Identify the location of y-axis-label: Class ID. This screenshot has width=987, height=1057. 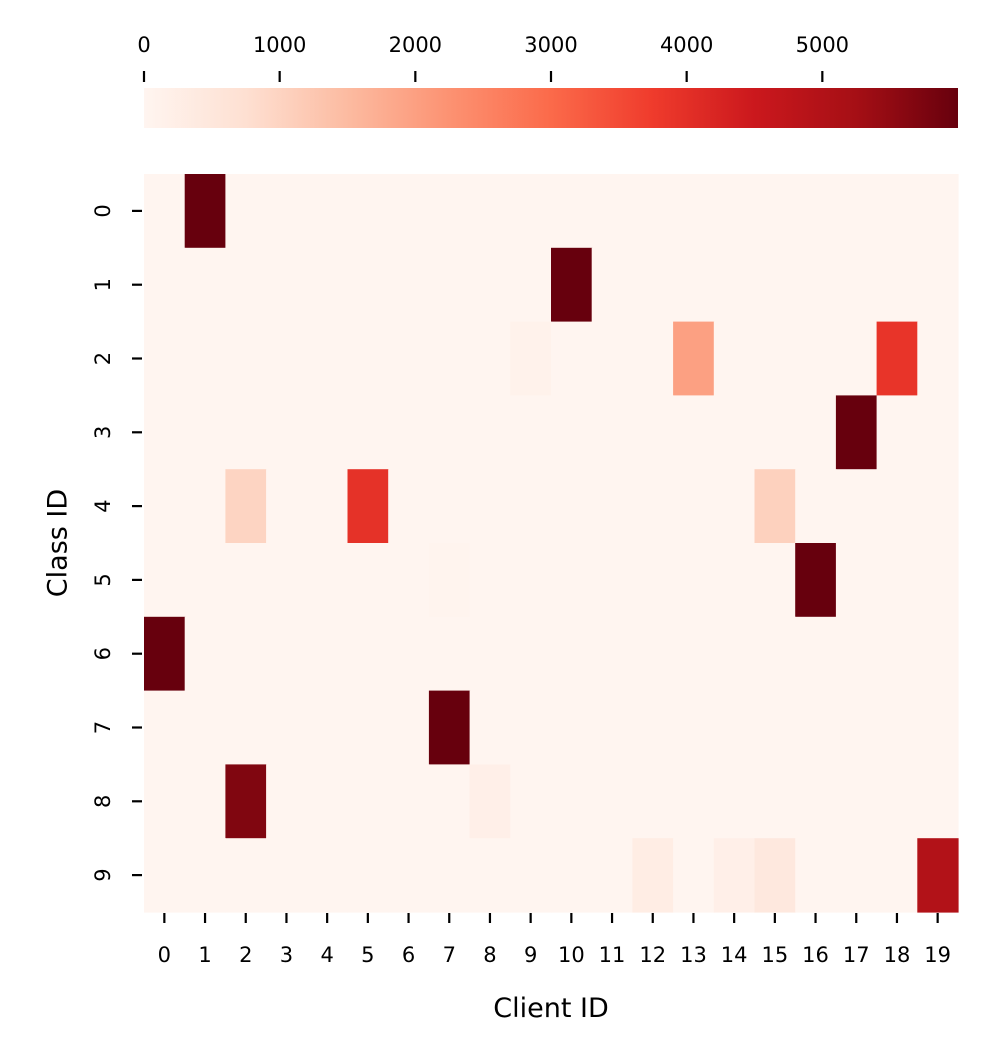
(58, 543).